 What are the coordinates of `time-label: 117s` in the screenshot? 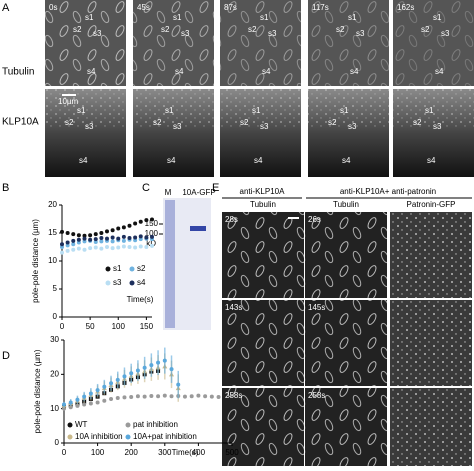 It's located at (320, 7).